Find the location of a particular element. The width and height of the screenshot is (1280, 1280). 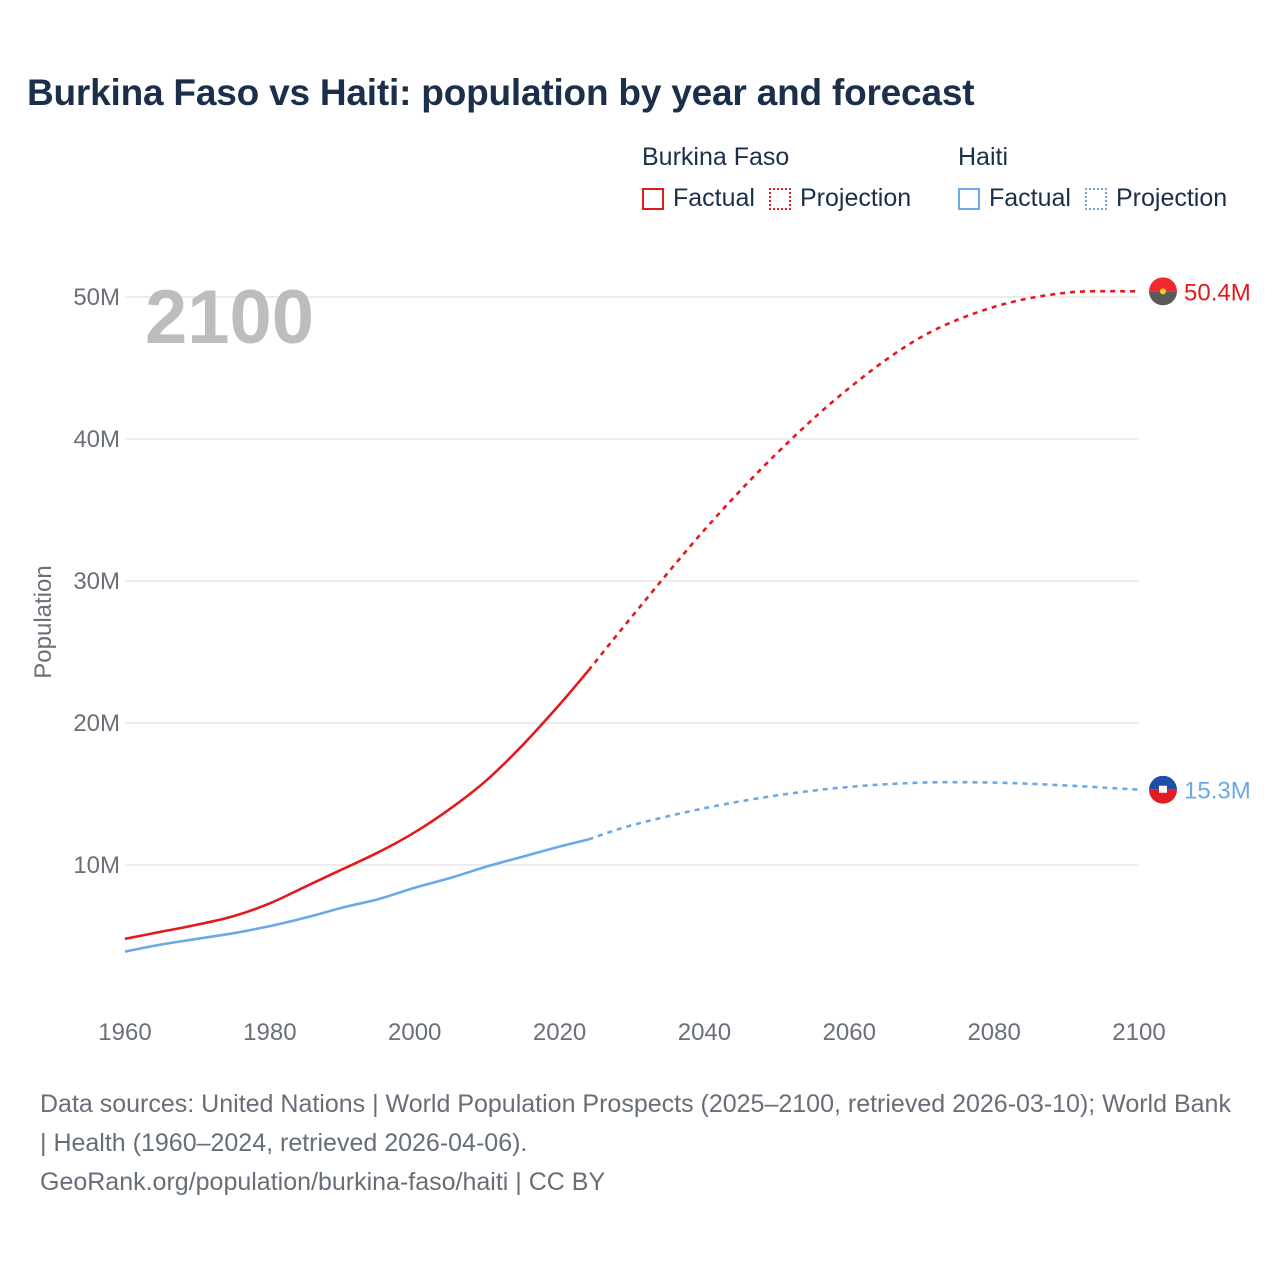

y-axis-label: Population is located at coordinates (43, 621).